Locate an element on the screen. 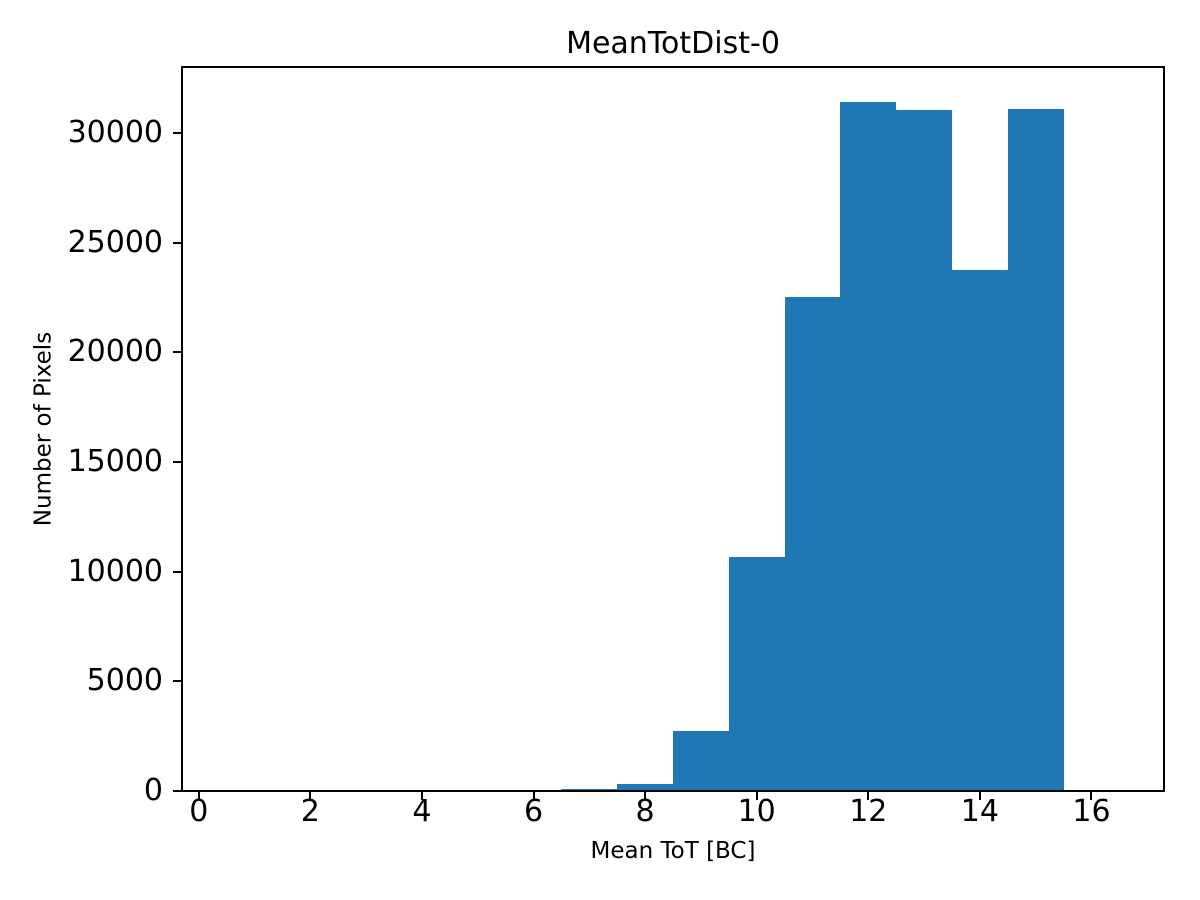 This screenshot has height=900, width=1200. y-tick-label: 30000 is located at coordinates (115, 132).